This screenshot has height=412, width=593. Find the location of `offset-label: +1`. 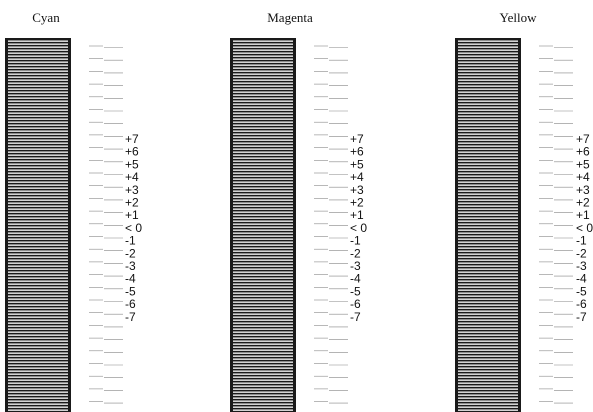

offset-label: +1 is located at coordinates (583, 215).